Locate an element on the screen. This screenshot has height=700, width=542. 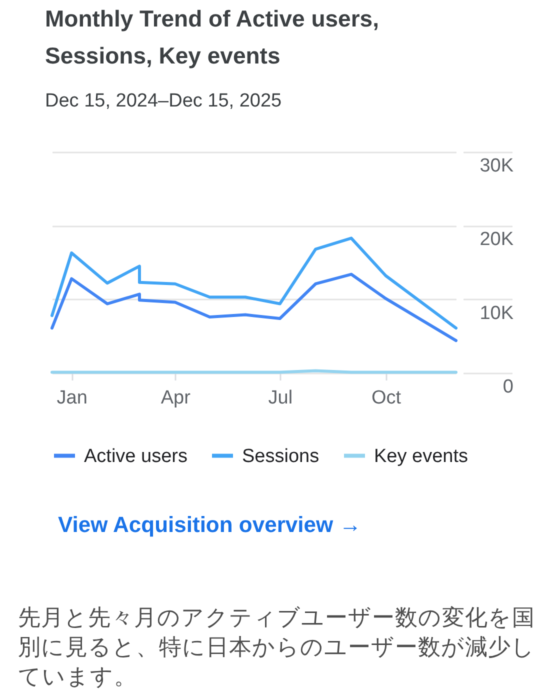
y-tick-label: 10K is located at coordinates (497, 313).